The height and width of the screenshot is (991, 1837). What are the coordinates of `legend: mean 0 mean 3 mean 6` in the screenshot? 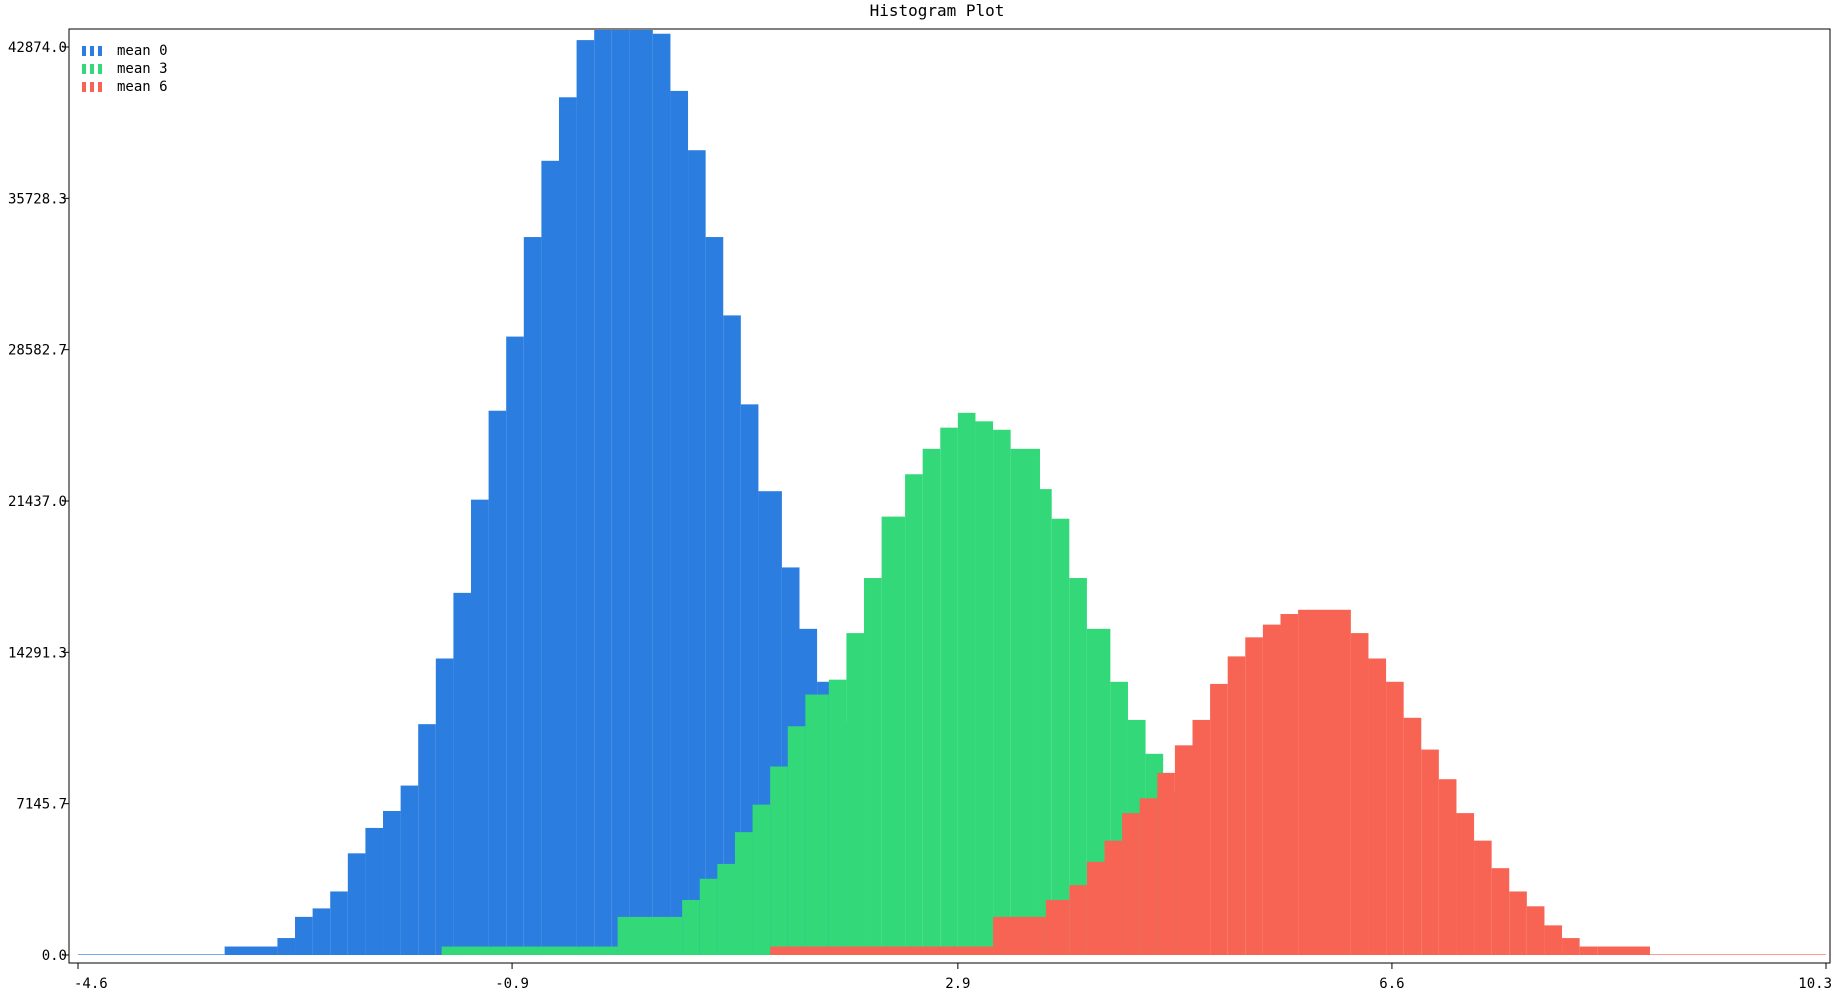 It's located at (125, 69).